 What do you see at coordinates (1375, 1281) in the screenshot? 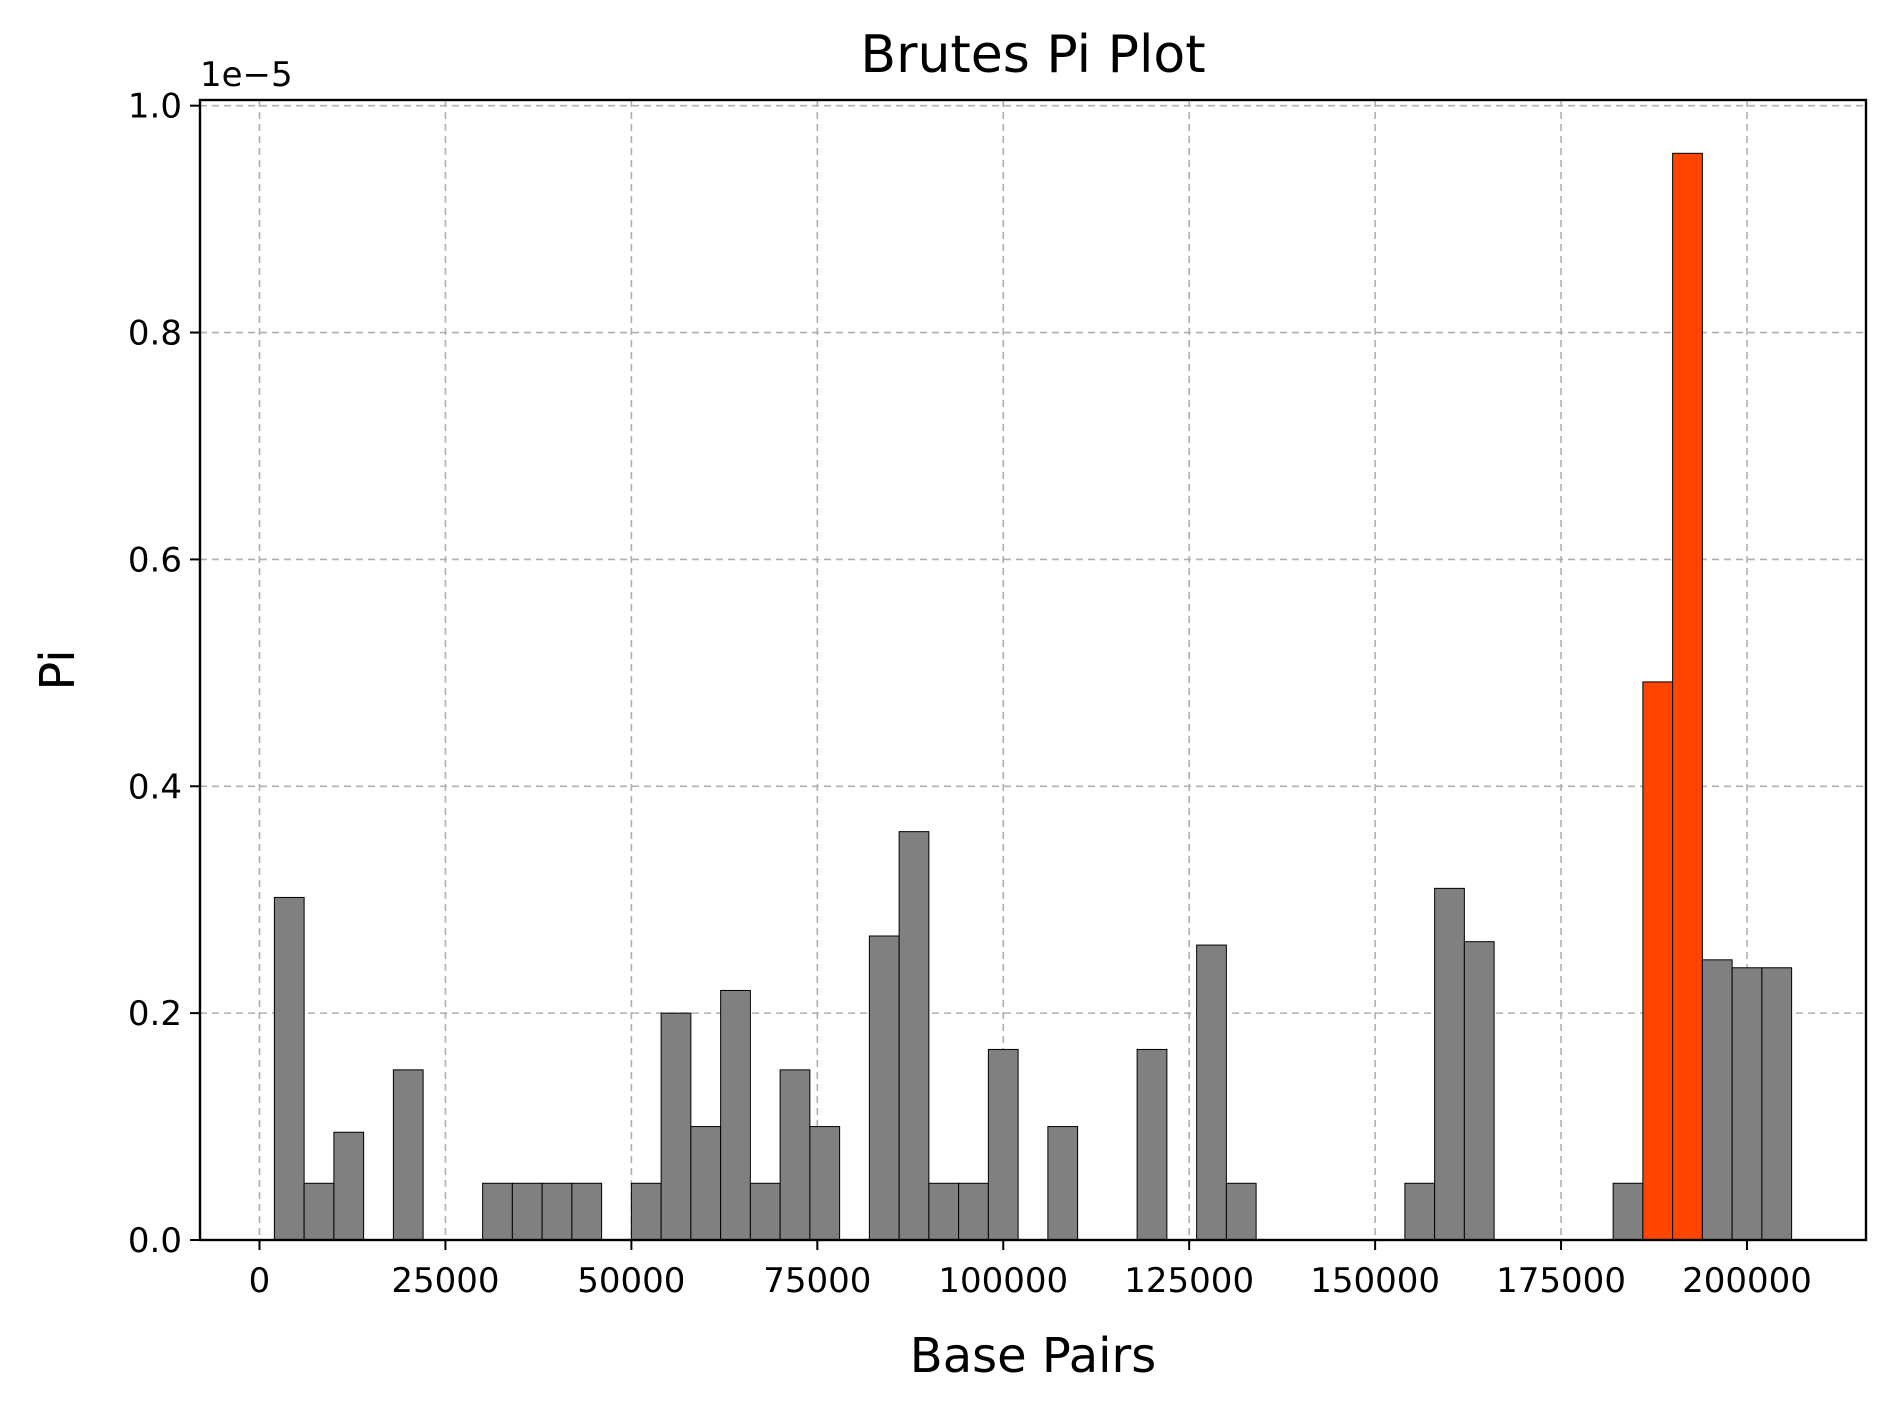
I see `x-tick-label: 150000` at bounding box center [1375, 1281].